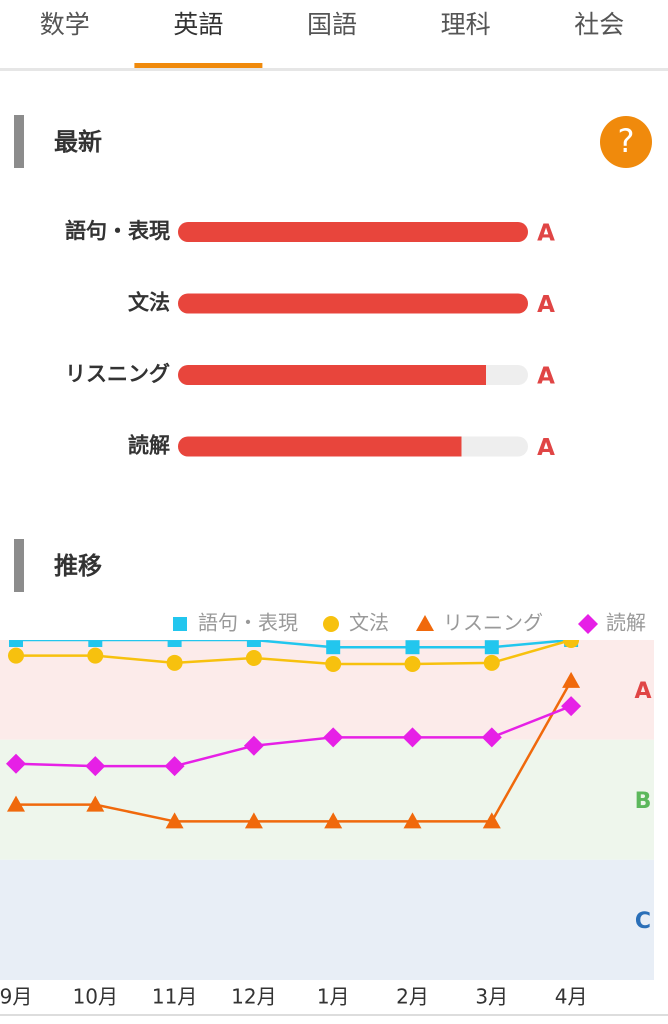 The width and height of the screenshot is (668, 1024). I want to click on tab-label: 英語, so click(198, 24).